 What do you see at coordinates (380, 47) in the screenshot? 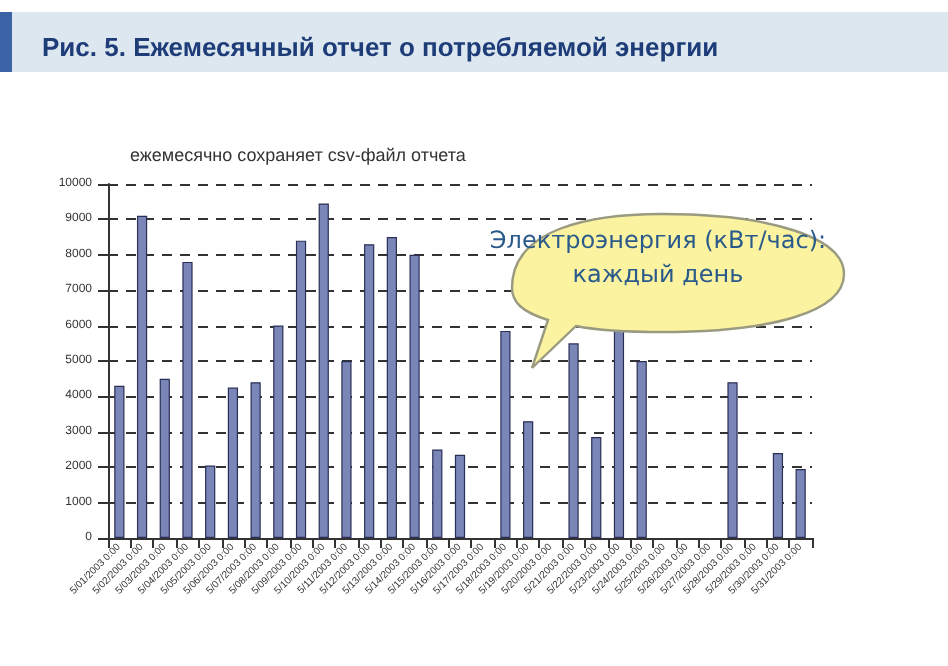
I see `chart-title: Рис. 5. Ежемесячный отчет о потребляемой энергии` at bounding box center [380, 47].